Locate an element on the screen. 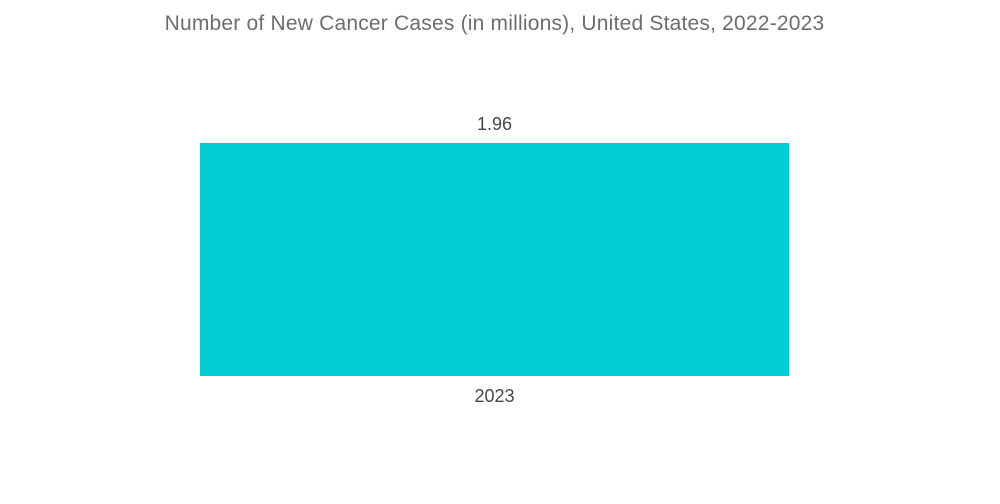  bar-category-label: 2023 is located at coordinates (494, 396).